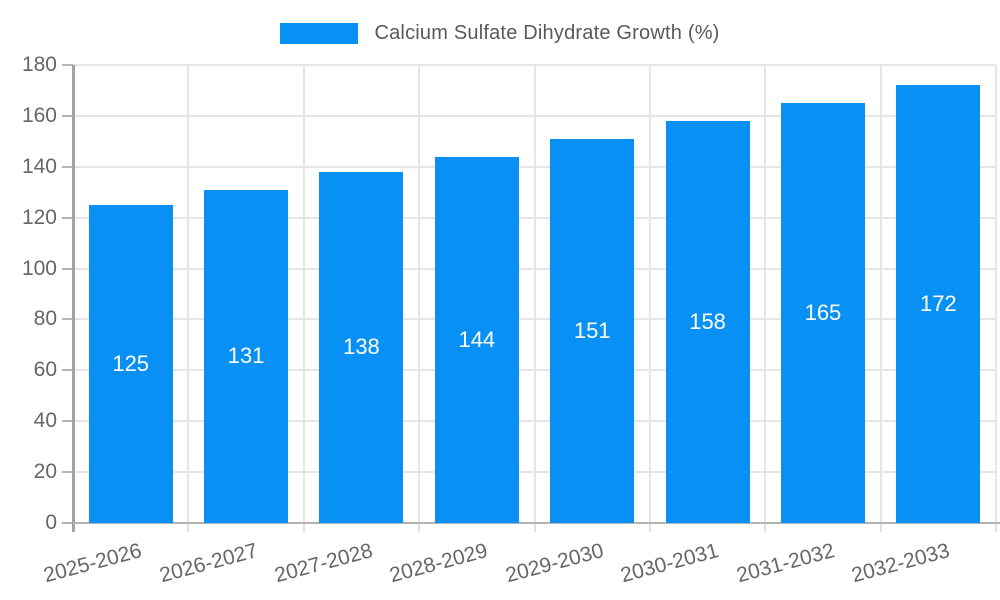 This screenshot has width=1000, height=600. I want to click on x-tick-label: 2032-2033, so click(901, 563).